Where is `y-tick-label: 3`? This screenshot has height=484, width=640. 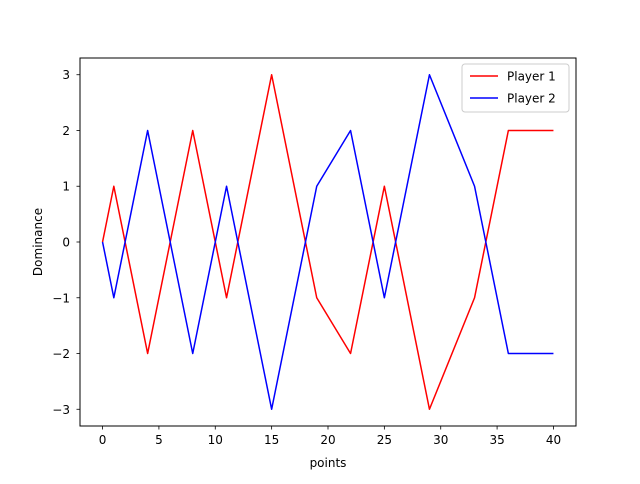
y-tick-label: 3 is located at coordinates (66, 75).